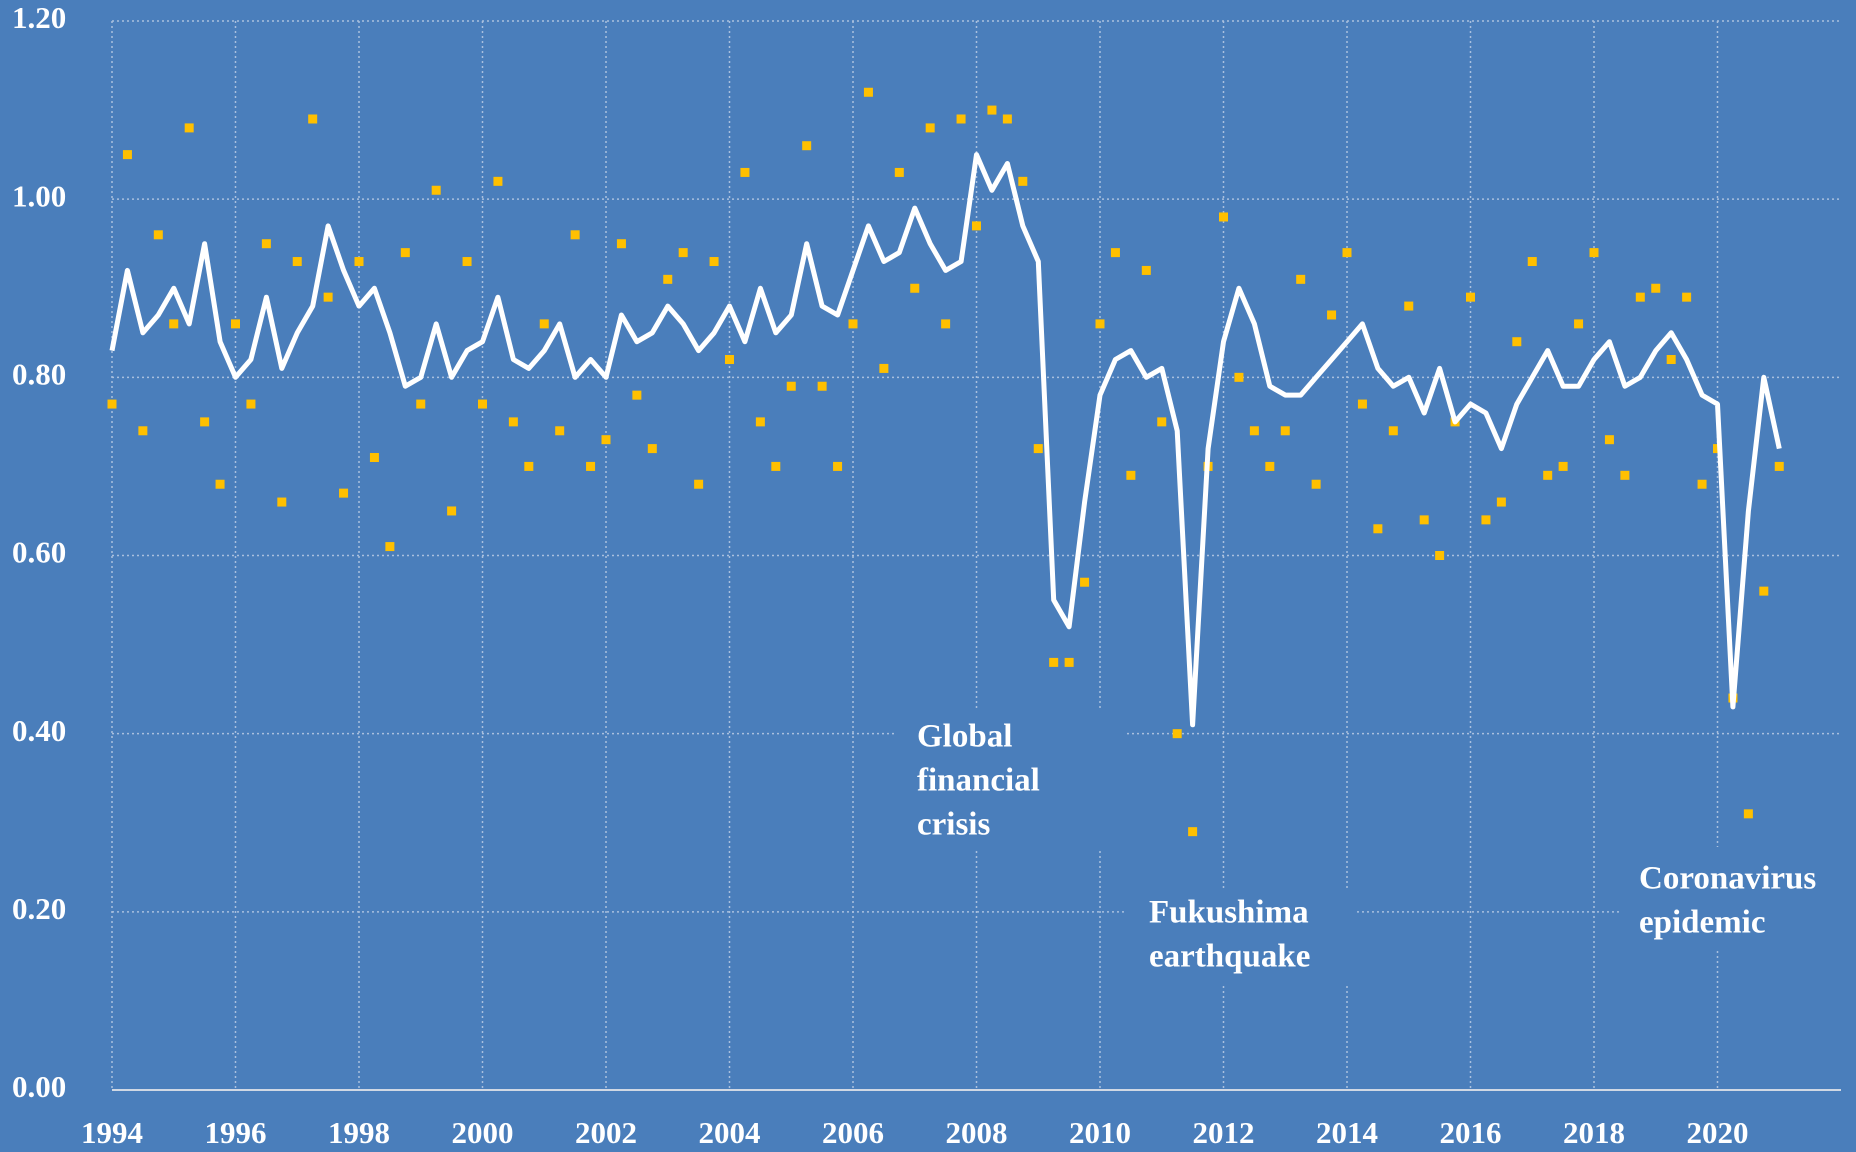 This screenshot has height=1152, width=1856. Describe the element at coordinates (953, 825) in the screenshot. I see `annotation: crisis` at that location.